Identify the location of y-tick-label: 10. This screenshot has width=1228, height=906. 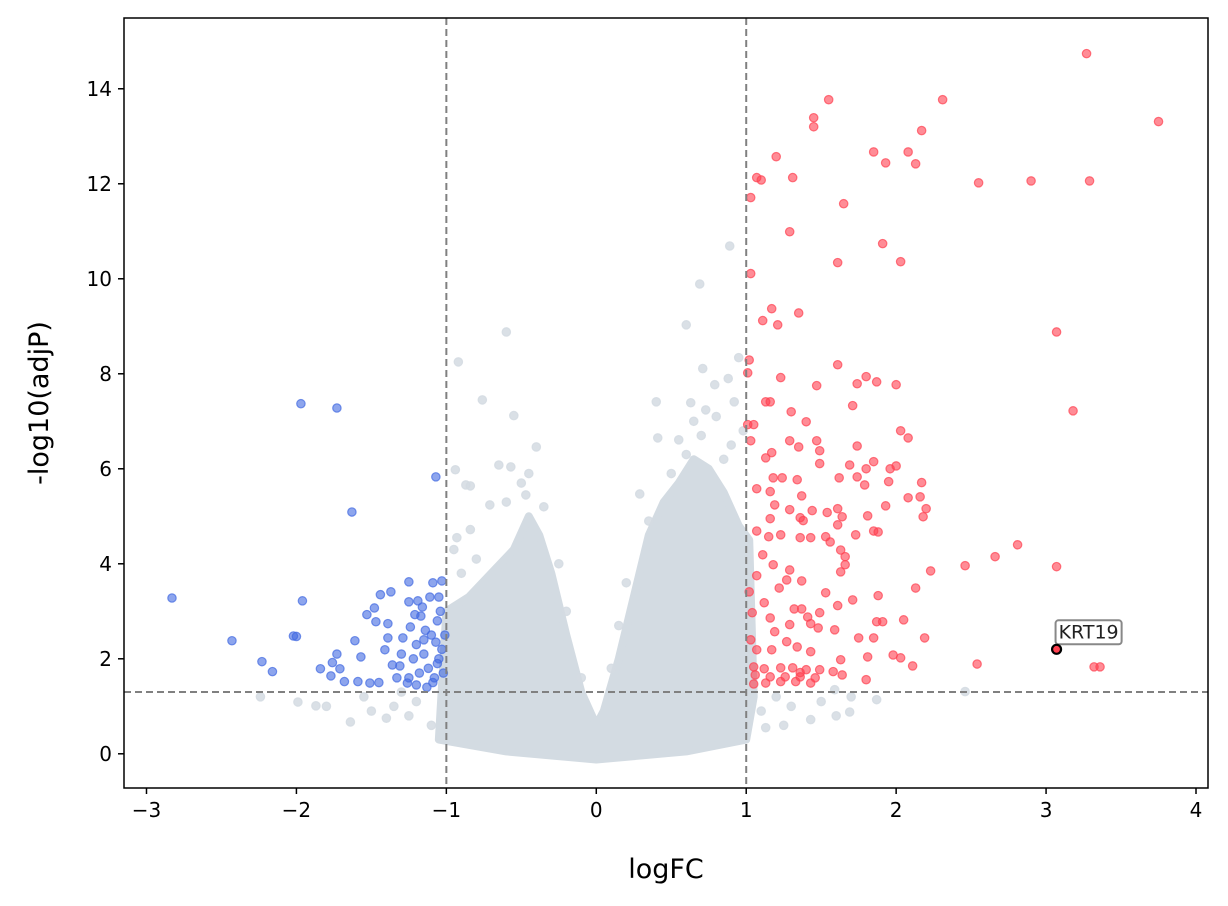
(99, 279).